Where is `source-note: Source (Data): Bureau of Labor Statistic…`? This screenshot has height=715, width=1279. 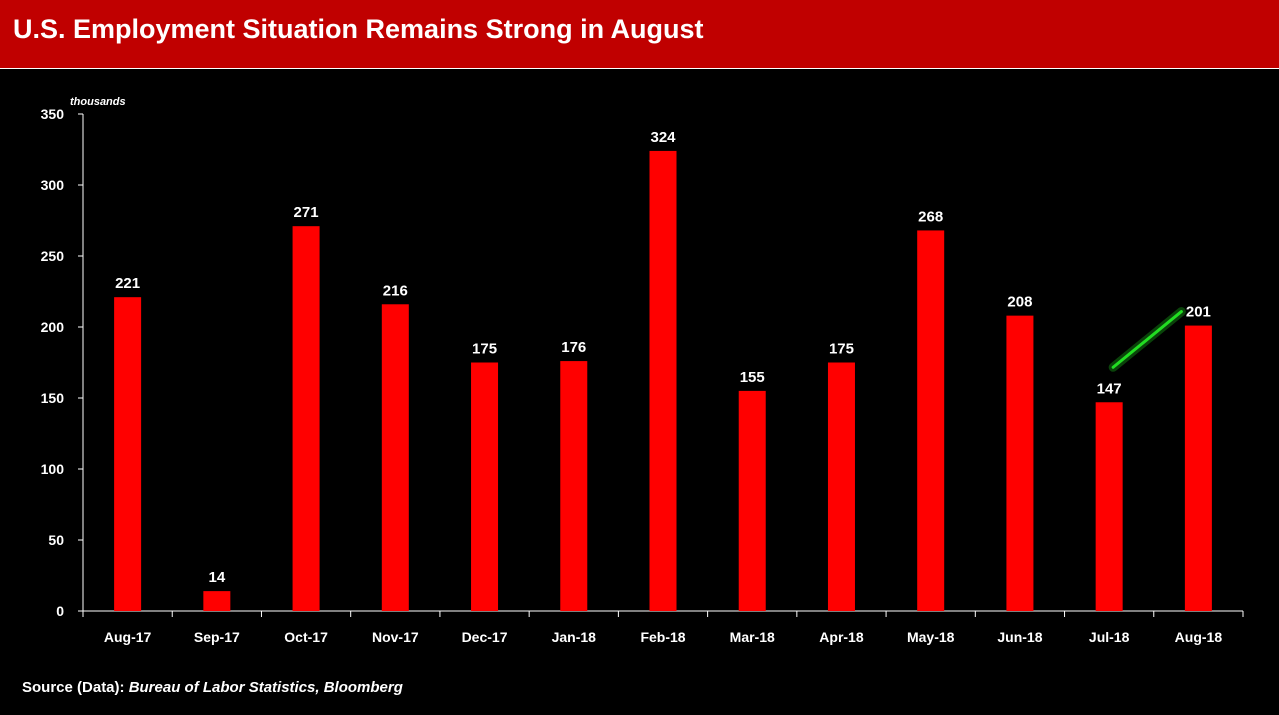 source-note: Source (Data): Bureau of Labor Statistic… is located at coordinates (212, 687).